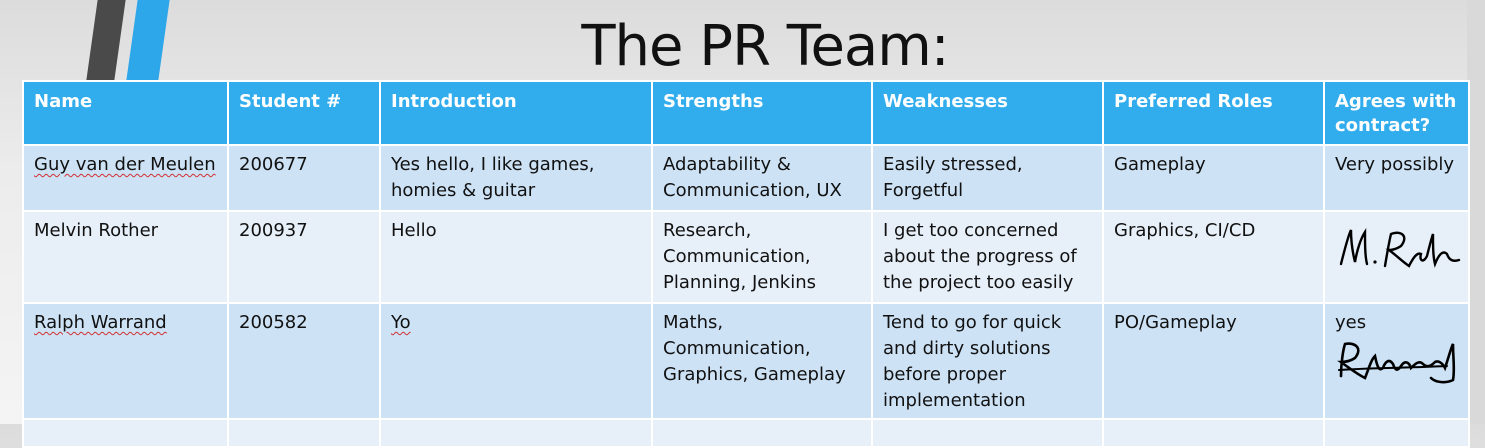 The height and width of the screenshot is (448, 1485). What do you see at coordinates (762, 113) in the screenshot?
I see `header-strengths: Strengths` at bounding box center [762, 113].